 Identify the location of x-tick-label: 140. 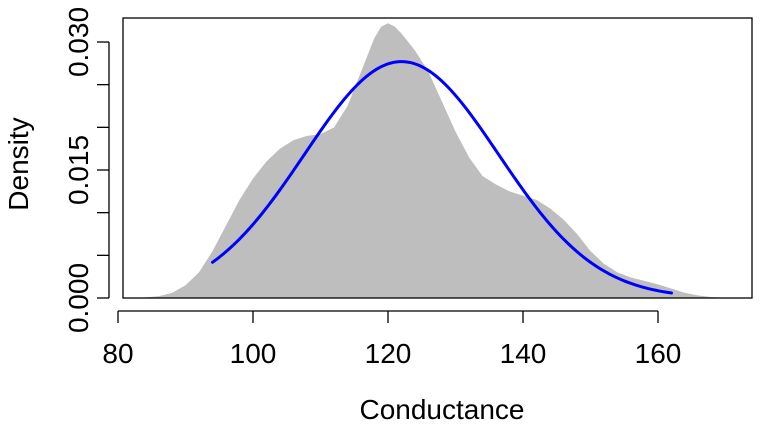
(523, 353).